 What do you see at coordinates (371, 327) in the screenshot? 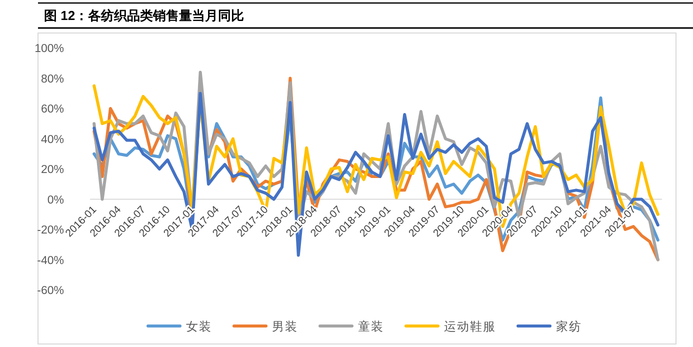
I see `legend-label: 童装` at bounding box center [371, 327].